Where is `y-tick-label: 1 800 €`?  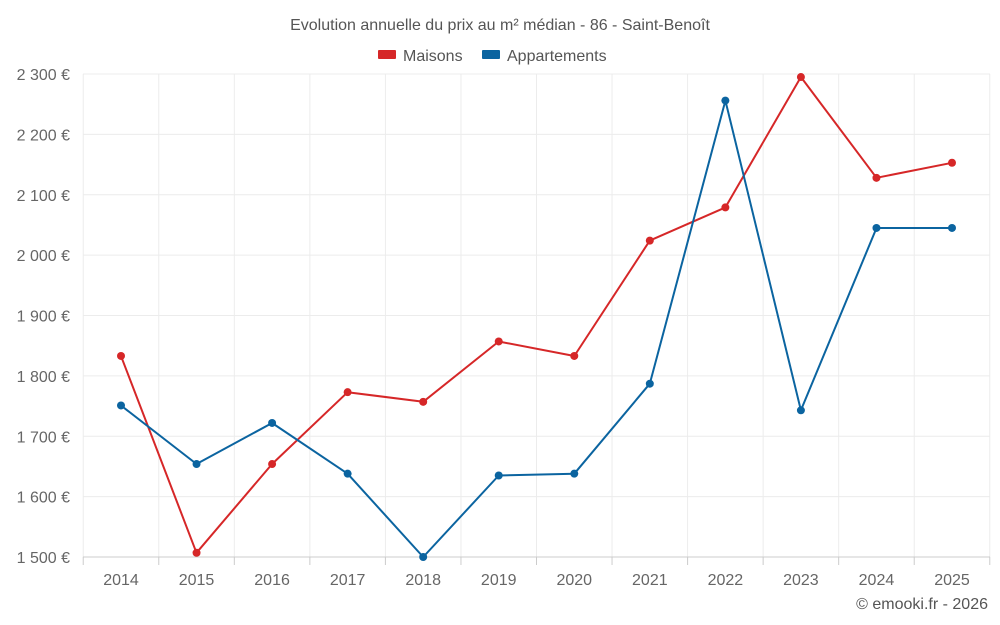
y-tick-label: 1 800 € is located at coordinates (43, 377).